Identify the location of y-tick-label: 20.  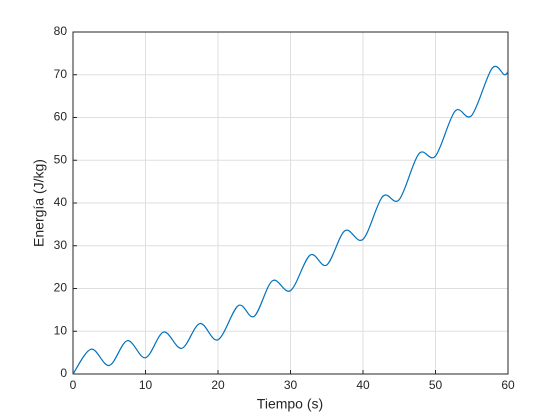
(61, 288).